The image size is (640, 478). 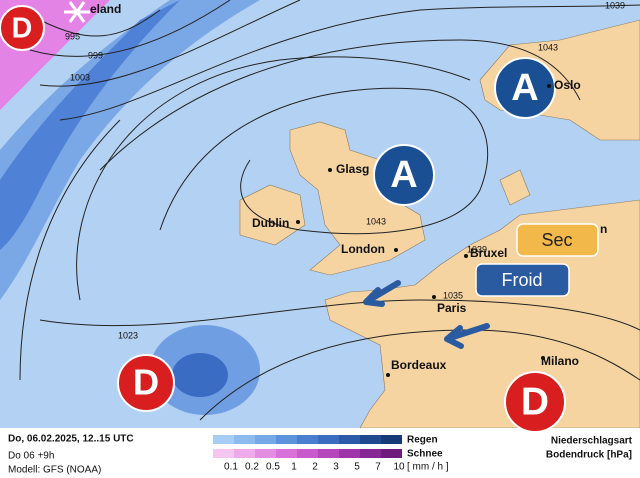 What do you see at coordinates (452, 308) in the screenshot?
I see `city-name: Paris` at bounding box center [452, 308].